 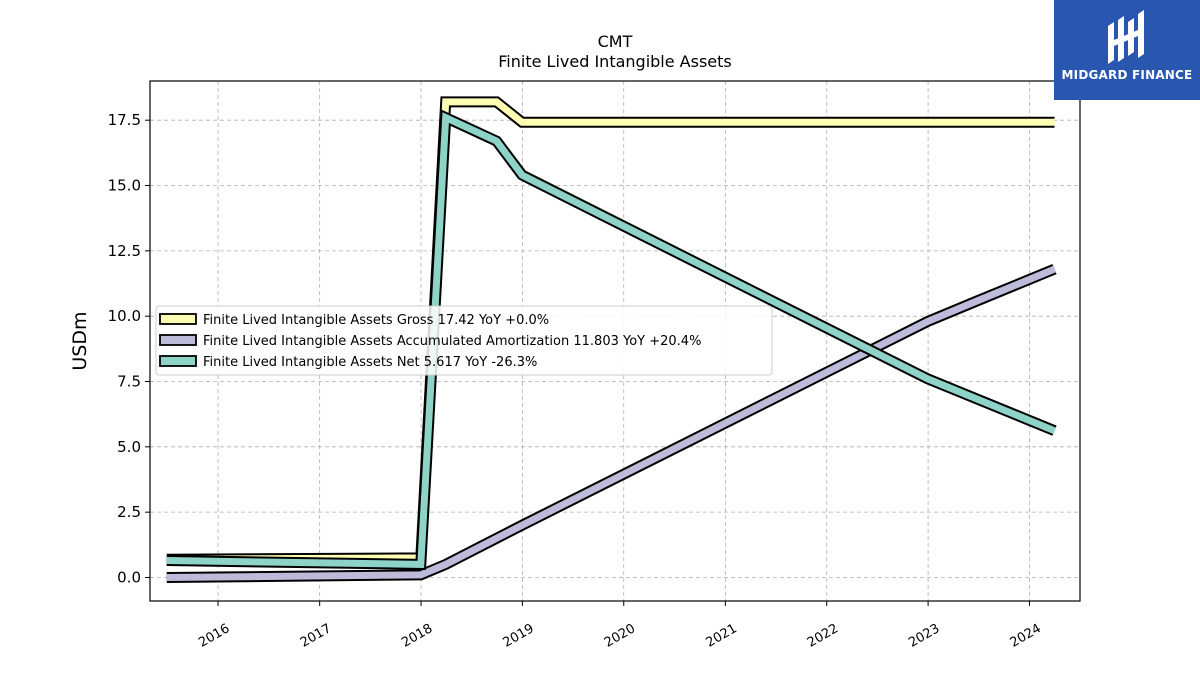 I want to click on x-tick-label: 2022, so click(x=823, y=636).